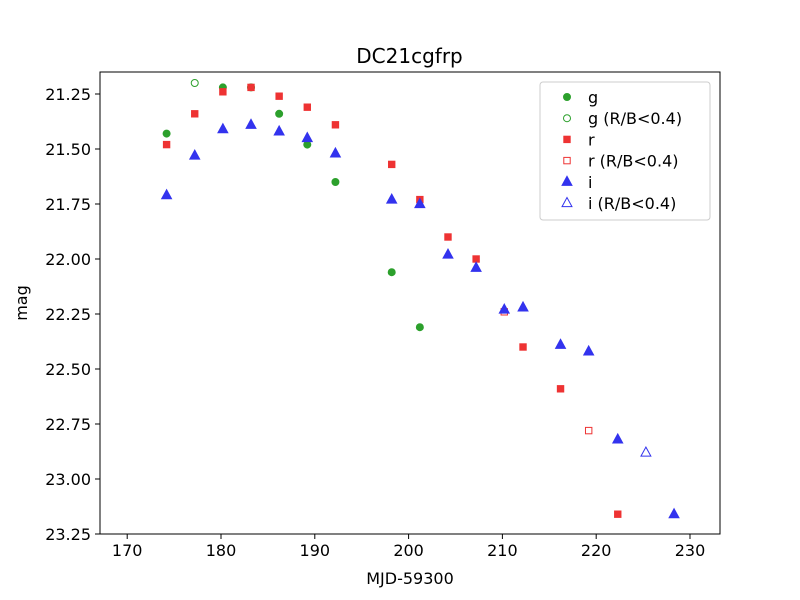 The image size is (800, 600). I want to click on y-tick-label: 21.50, so click(68, 149).